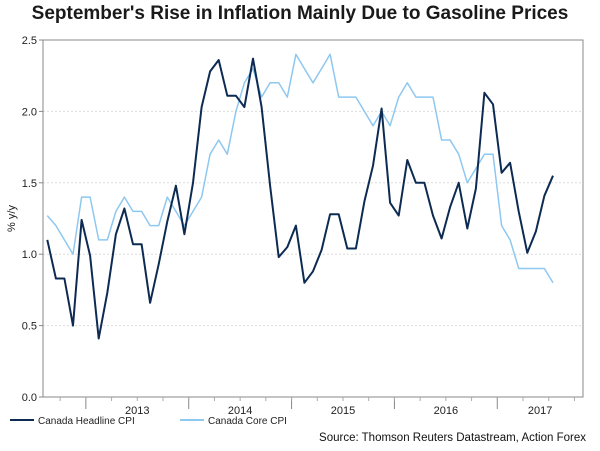 The height and width of the screenshot is (451, 600). I want to click on y-tick-label: 0.5, so click(29, 327).